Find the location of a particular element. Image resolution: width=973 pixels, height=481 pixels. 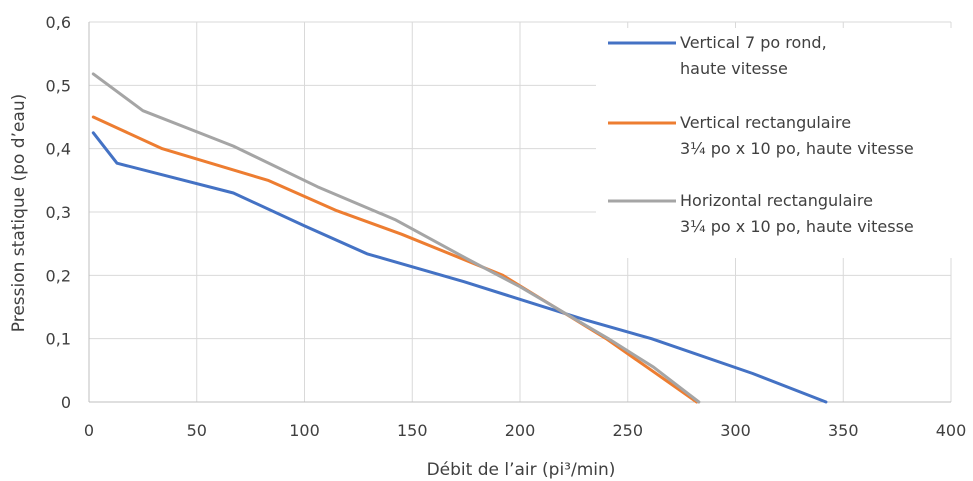

x-axis-title: Débit de l’air (pi³/min) is located at coordinates (521, 470).